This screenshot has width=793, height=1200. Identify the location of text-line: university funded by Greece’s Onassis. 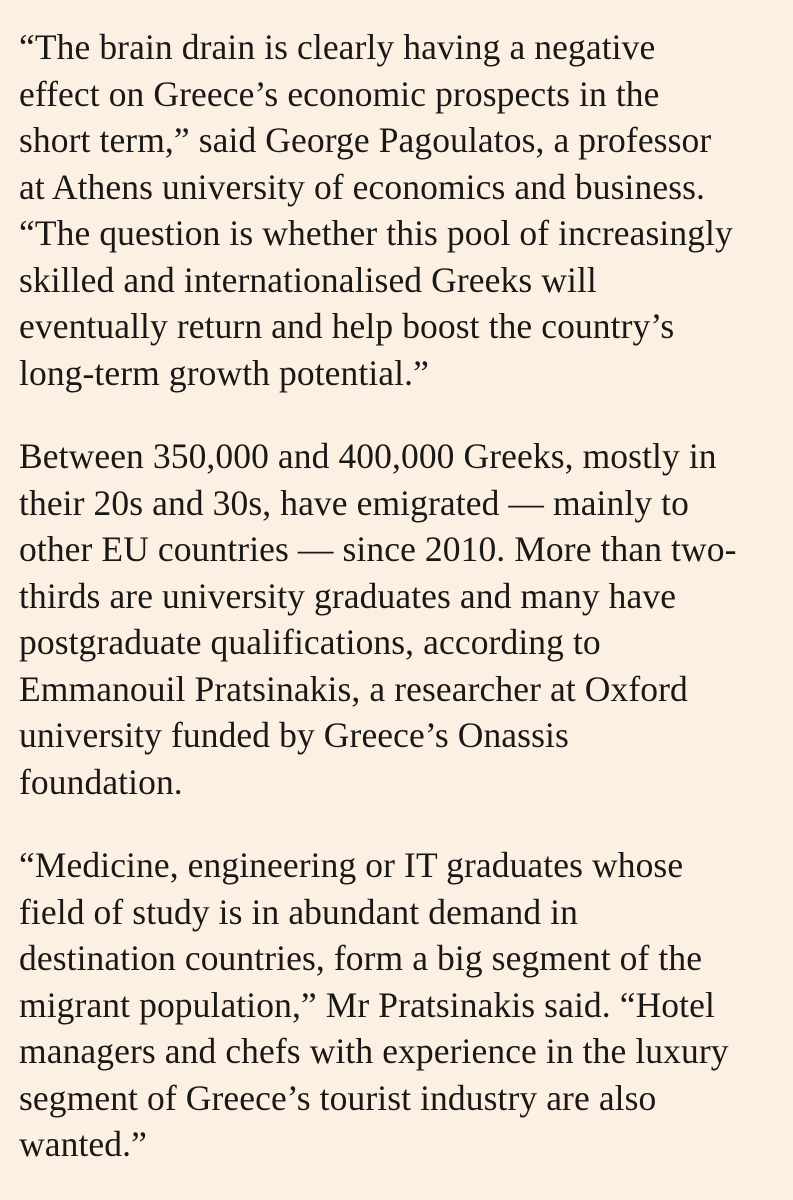
(294, 735).